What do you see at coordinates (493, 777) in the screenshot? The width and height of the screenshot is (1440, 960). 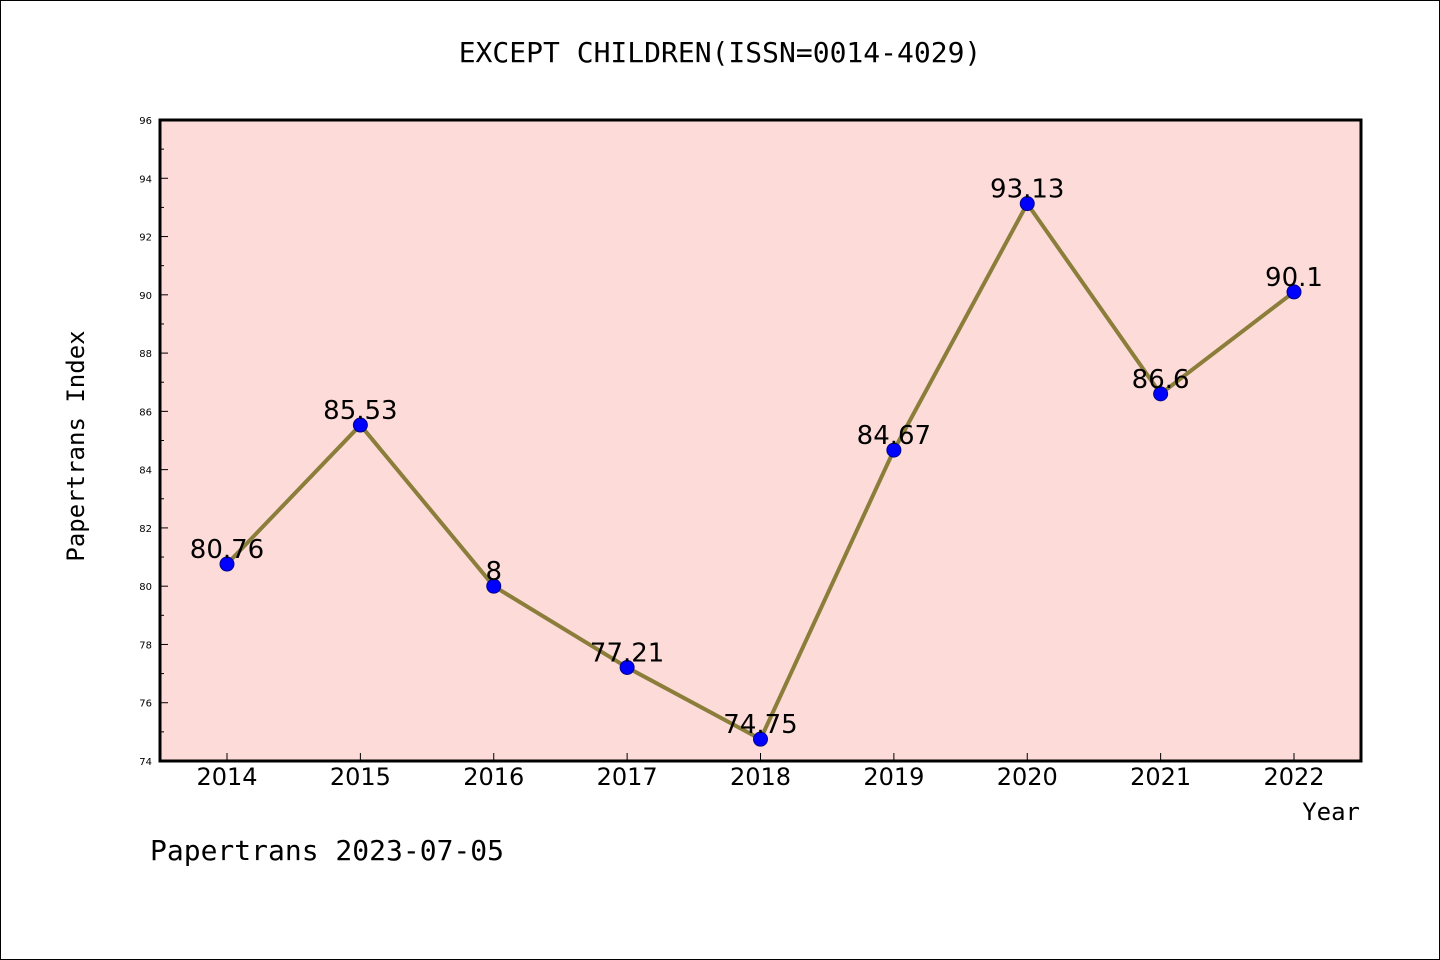 I see `x-tick-label: 2016` at bounding box center [493, 777].